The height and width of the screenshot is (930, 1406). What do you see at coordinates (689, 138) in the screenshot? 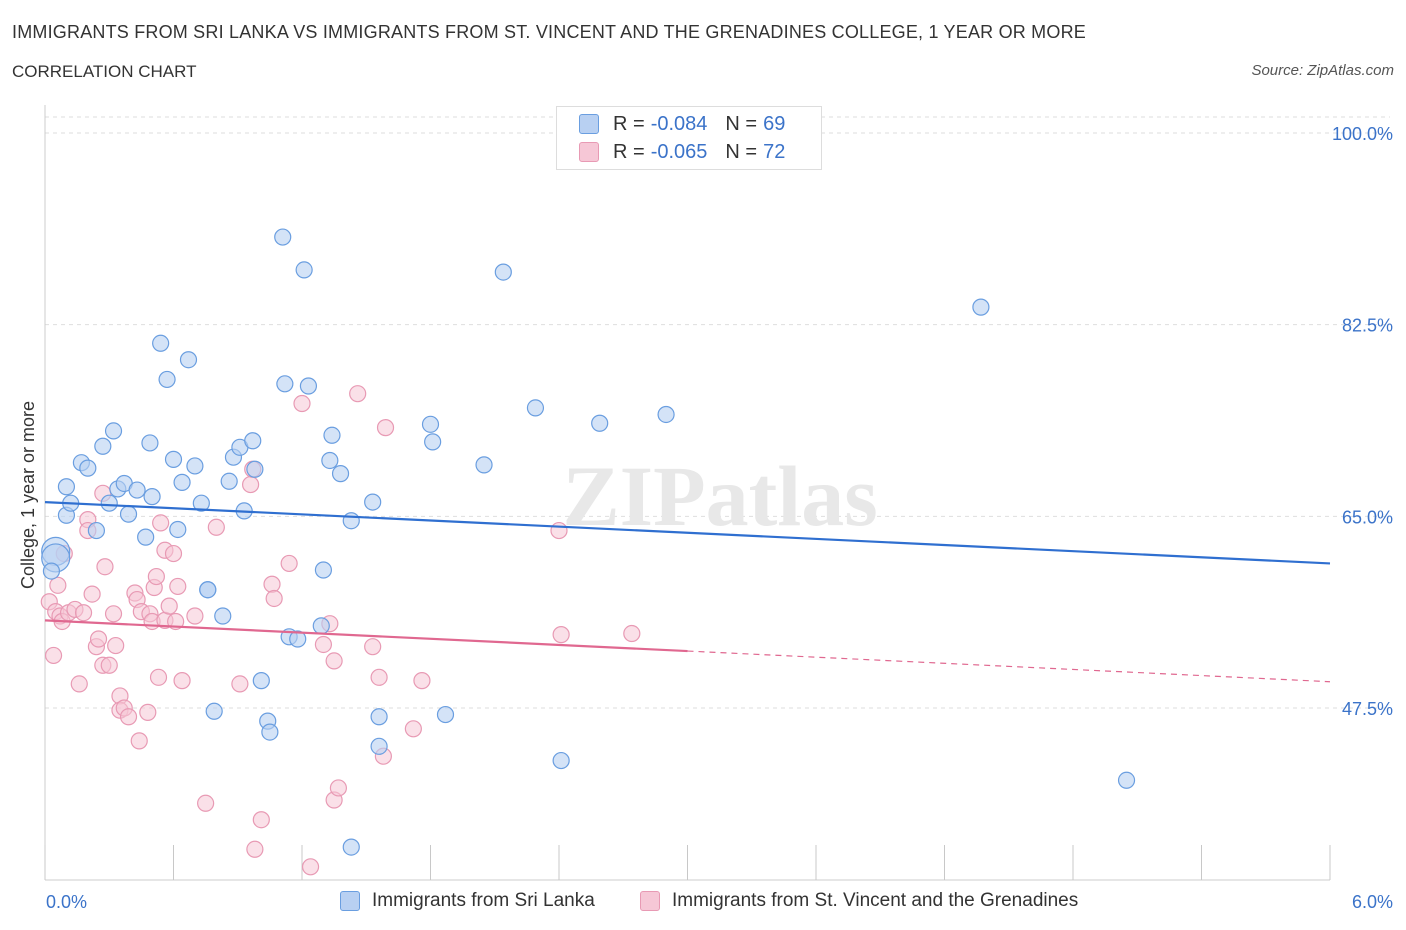
I see `stats-legend: R = -0.084 N = 69 R = -0.065 N = 72` at bounding box center [689, 138].